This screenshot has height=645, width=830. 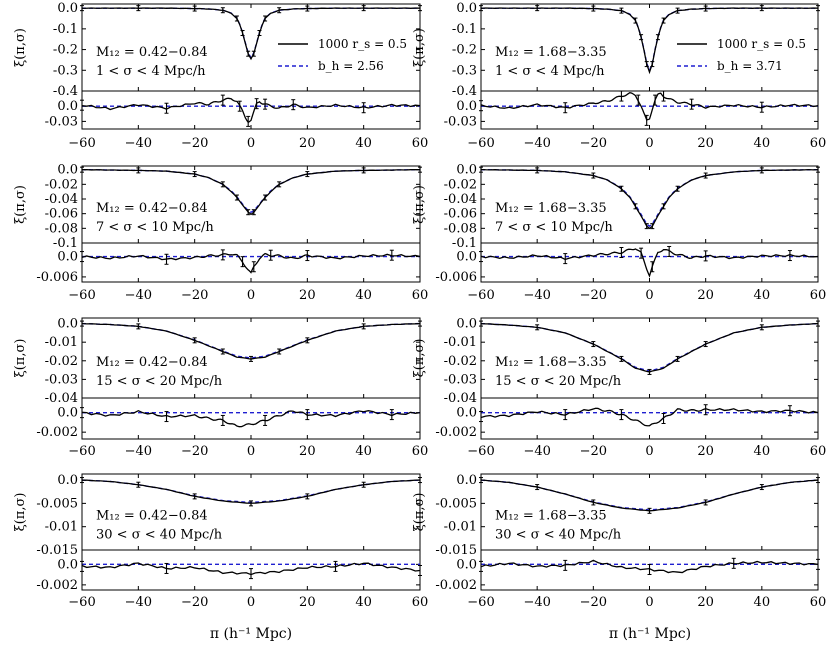 What do you see at coordinates (65, 70) in the screenshot?
I see `y-tick-label: -0.3` at bounding box center [65, 70].